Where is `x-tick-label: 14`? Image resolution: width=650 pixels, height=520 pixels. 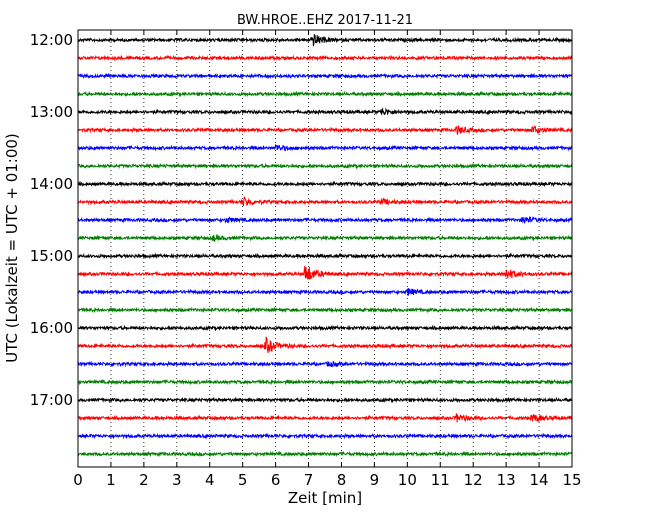
x-tick-label: 14 is located at coordinates (539, 480).